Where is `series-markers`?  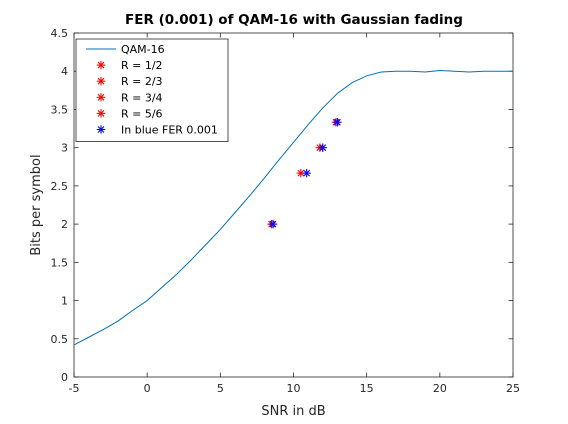
series-markers is located at coordinates (304, 173).